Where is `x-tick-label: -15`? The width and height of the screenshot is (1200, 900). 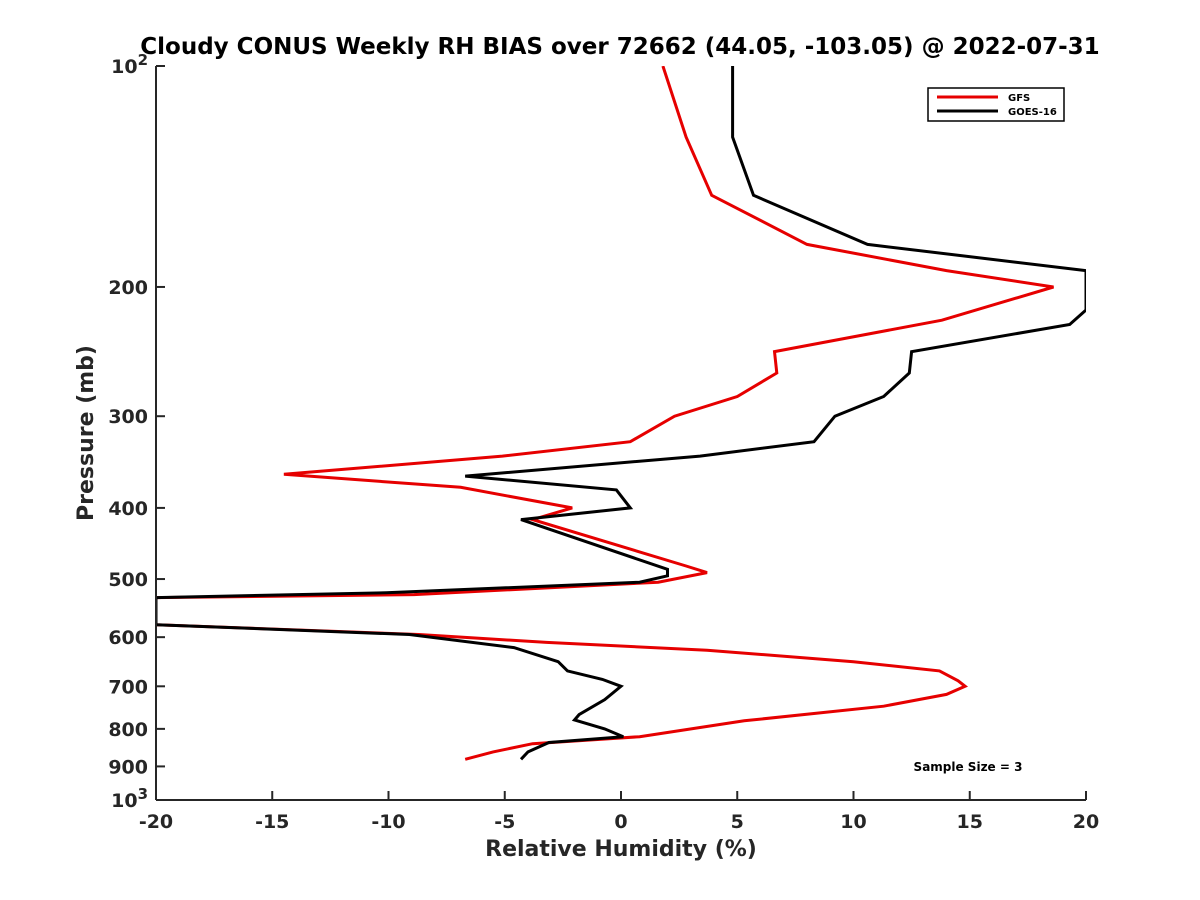
x-tick-label: -15 is located at coordinates (272, 822).